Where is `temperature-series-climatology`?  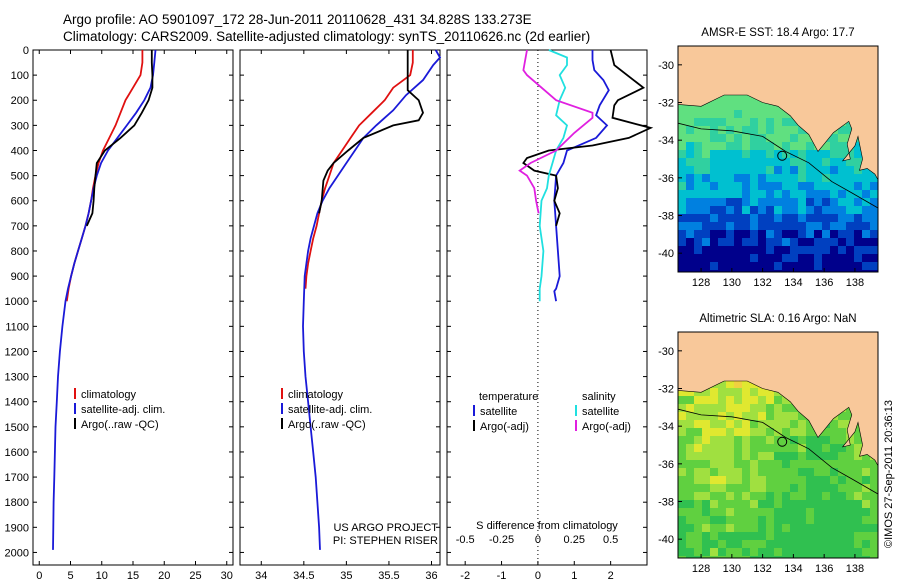
temperature-series-climatology is located at coordinates (104, 176).